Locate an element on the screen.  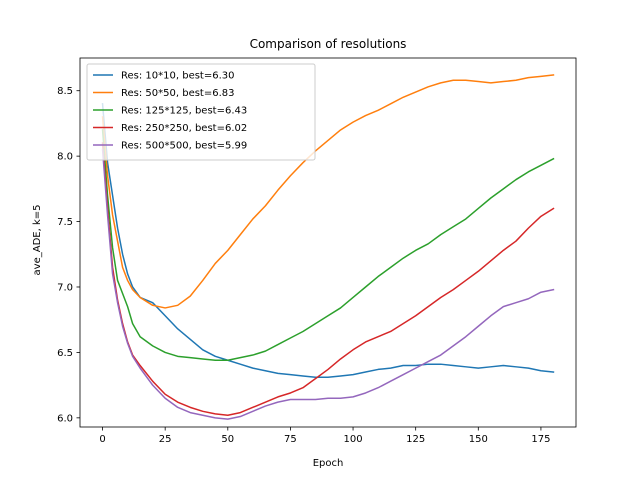
legend-label-1: Res: 10*10, best=6.30 is located at coordinates (178, 76).